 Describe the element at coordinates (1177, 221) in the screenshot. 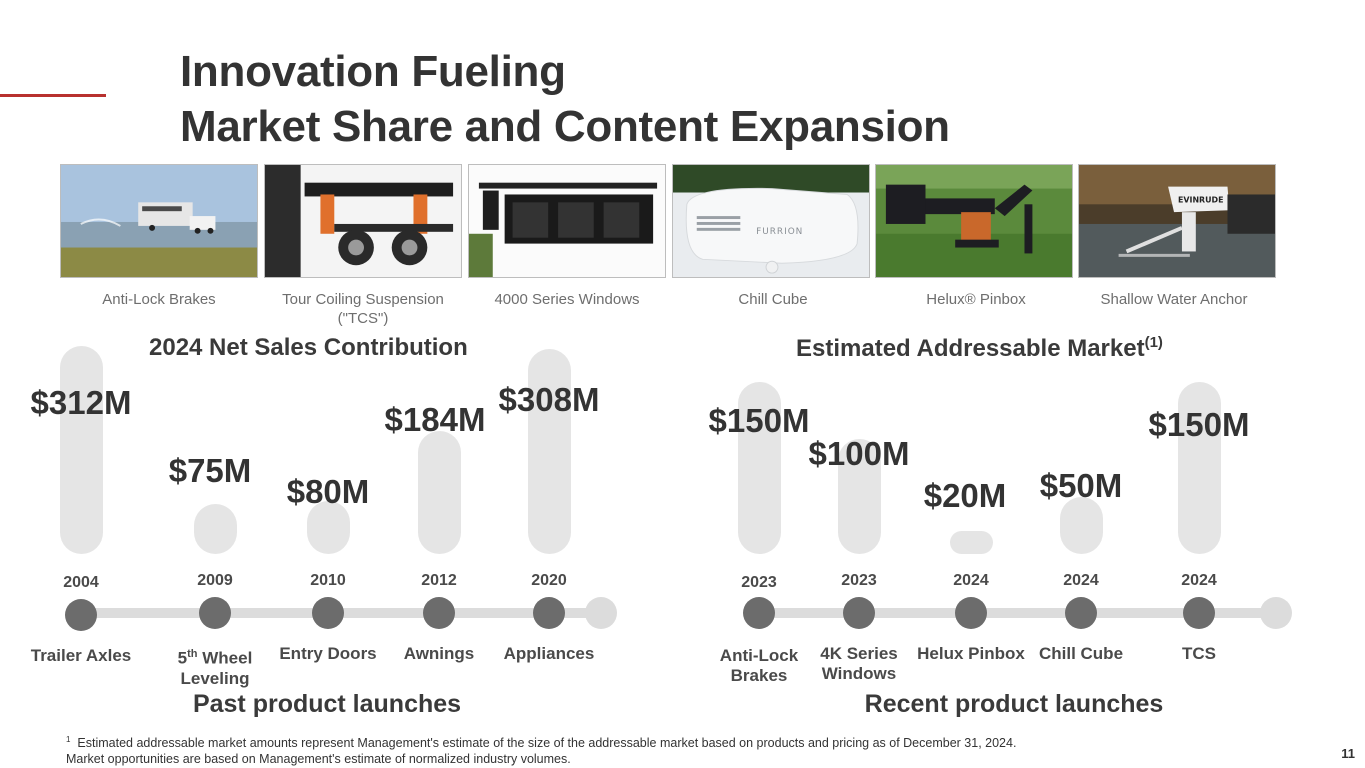

I see `boat-anchor-photo: EVINRUDE` at that location.